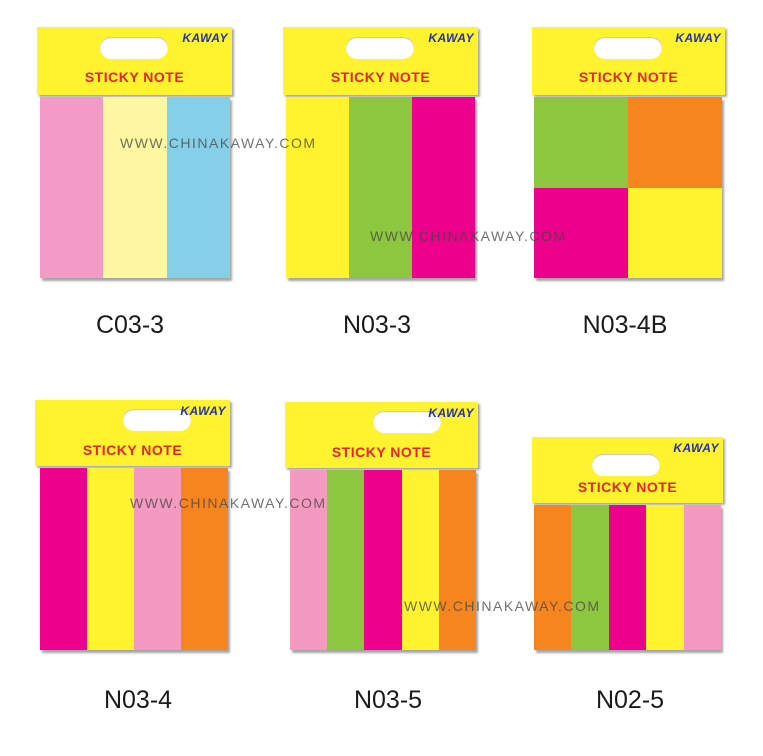 Image resolution: width=763 pixels, height=756 pixels. I want to click on product-code: N02-5, so click(630, 700).